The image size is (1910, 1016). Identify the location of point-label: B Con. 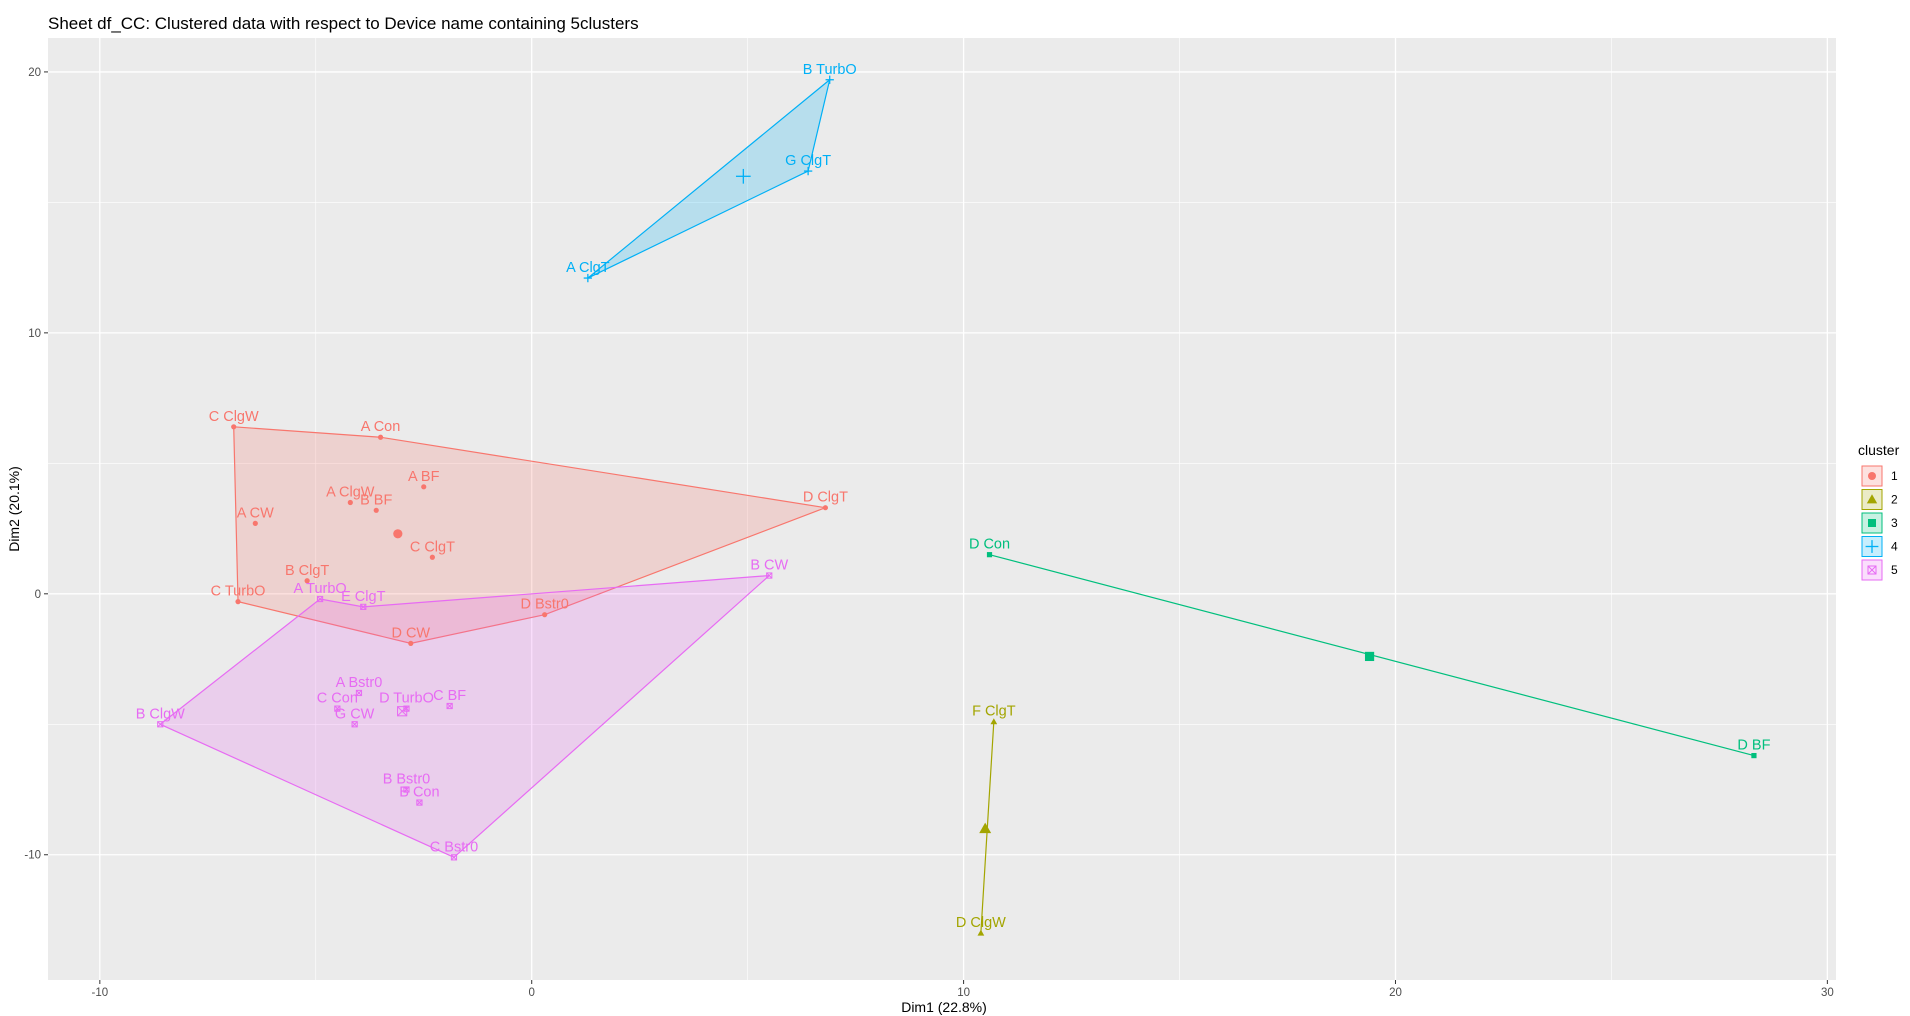
(419, 793).